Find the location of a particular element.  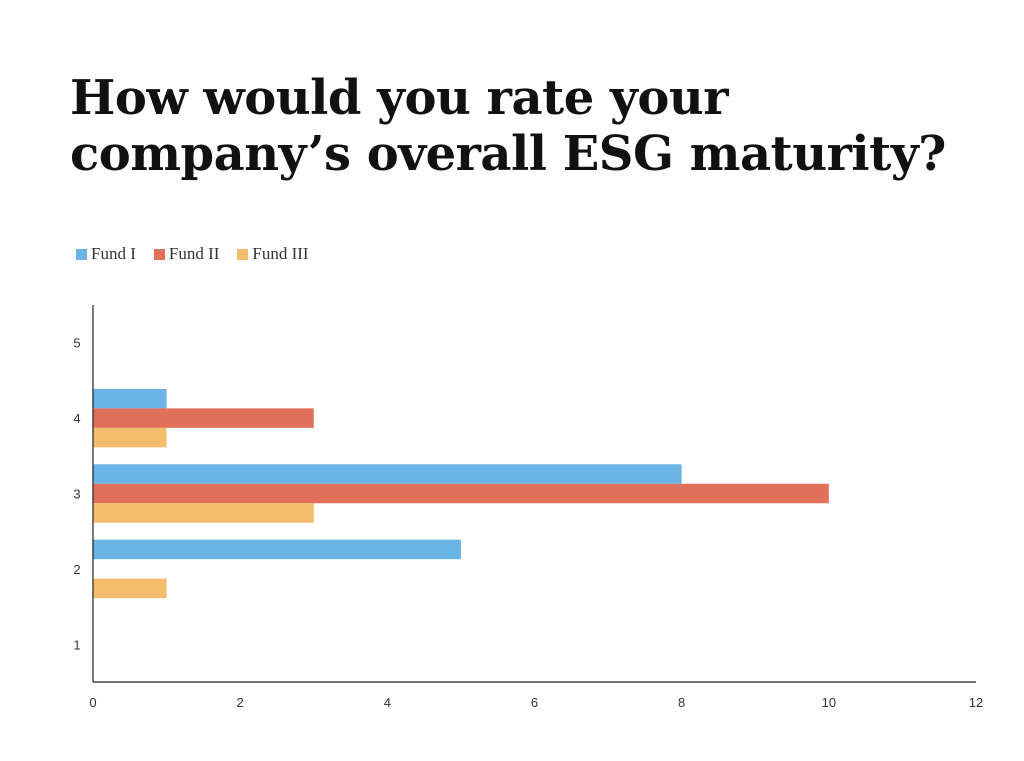

y-tick-label: 2 is located at coordinates (76, 569).